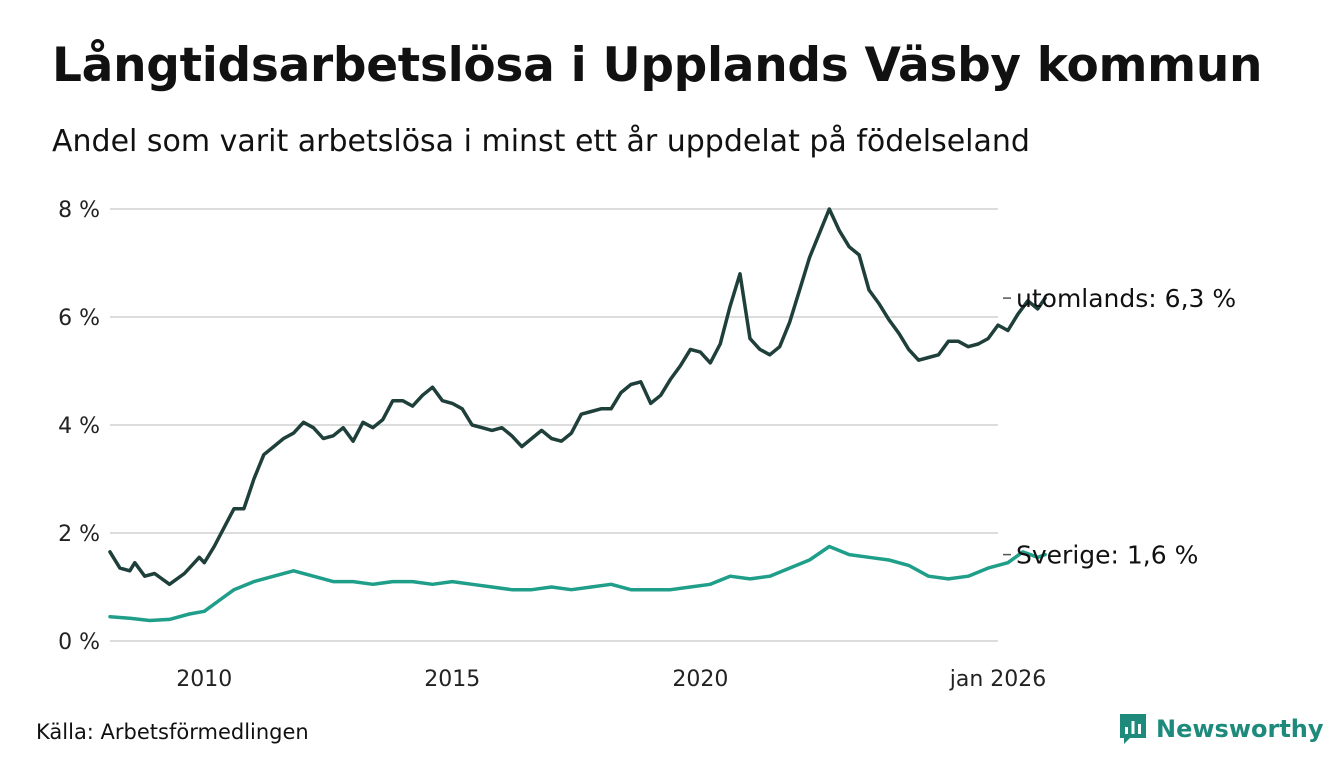 This screenshot has width=1340, height=780. I want to click on series-label-utomlands: utomlands: 6,3 %, so click(1126, 298).